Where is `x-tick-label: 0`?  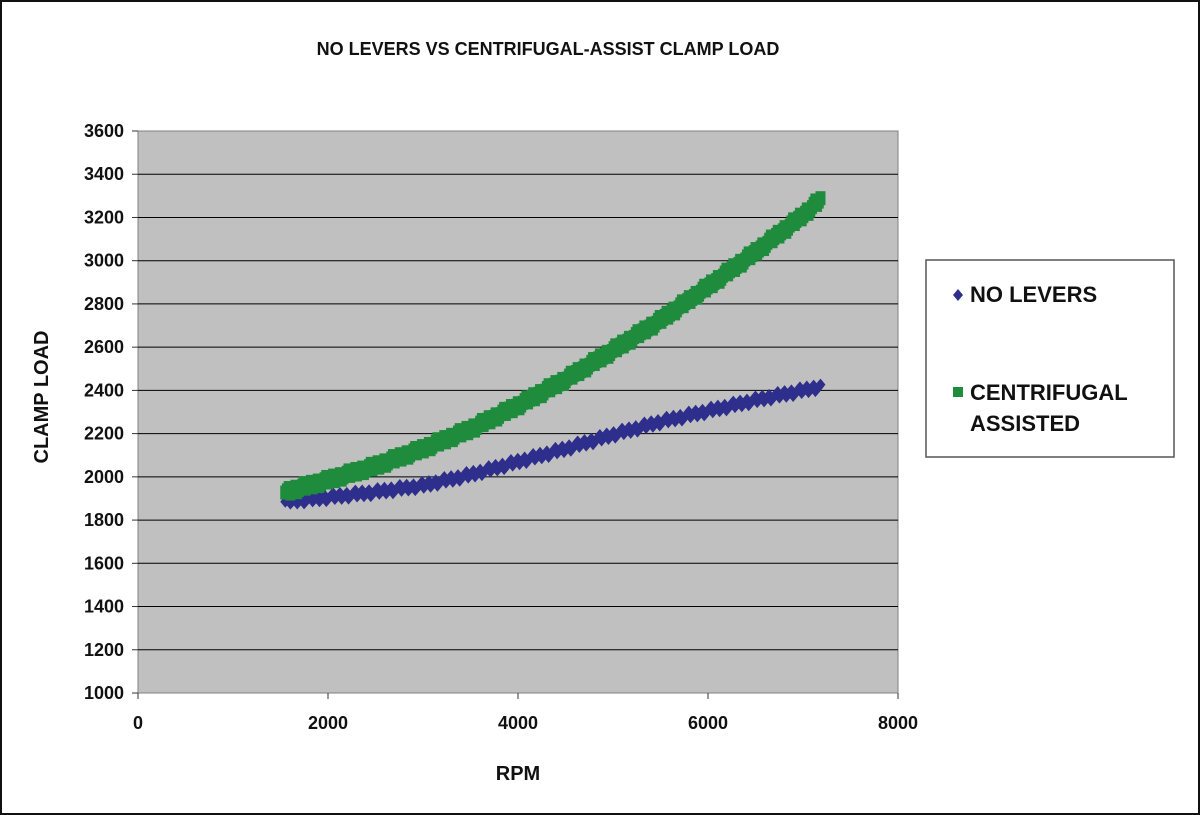
x-tick-label: 0 is located at coordinates (138, 723).